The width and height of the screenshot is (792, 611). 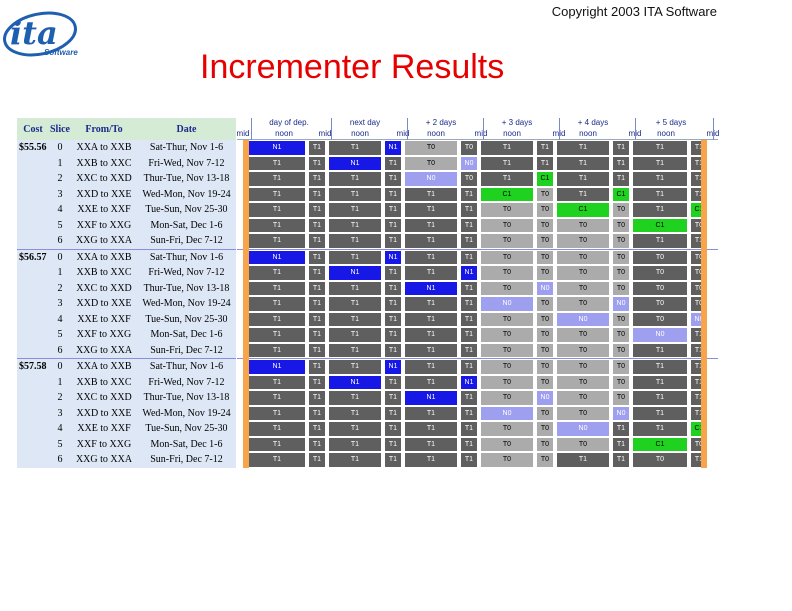 I want to click on date-range-text: Wed-Mon, Nov 19-24, so click(x=186, y=304).